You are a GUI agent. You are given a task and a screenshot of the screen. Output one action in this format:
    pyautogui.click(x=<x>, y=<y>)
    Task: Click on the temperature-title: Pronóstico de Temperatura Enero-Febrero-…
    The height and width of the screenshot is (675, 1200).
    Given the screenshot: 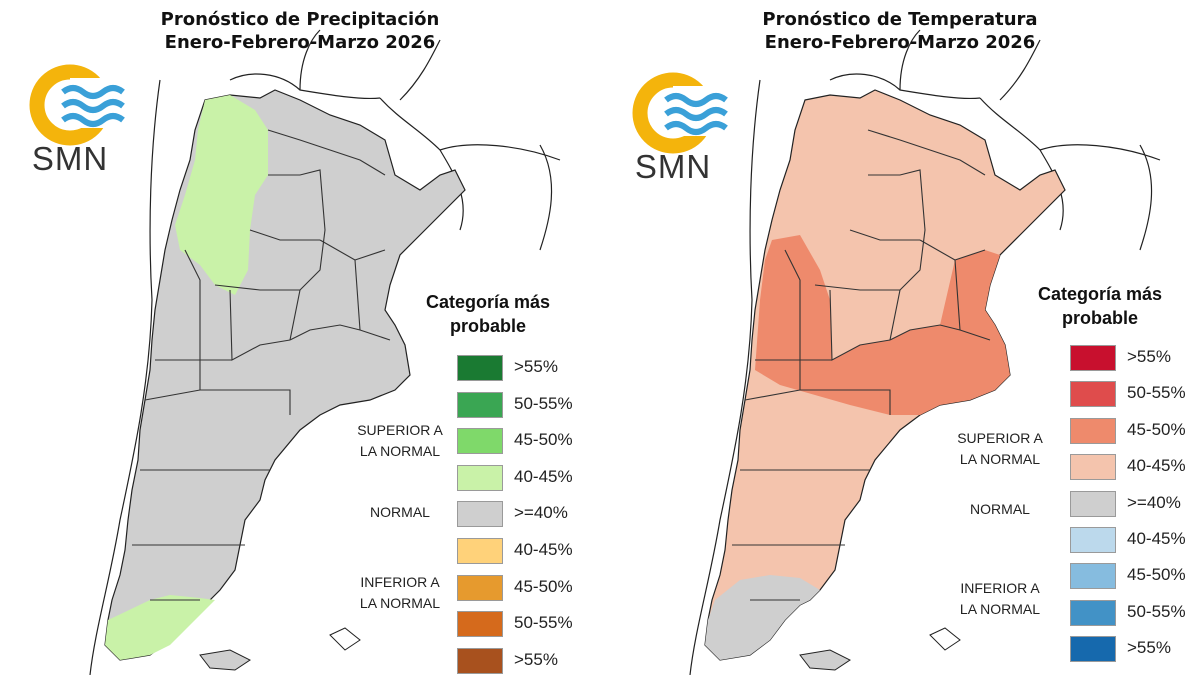 What is the action you would take?
    pyautogui.click(x=900, y=31)
    